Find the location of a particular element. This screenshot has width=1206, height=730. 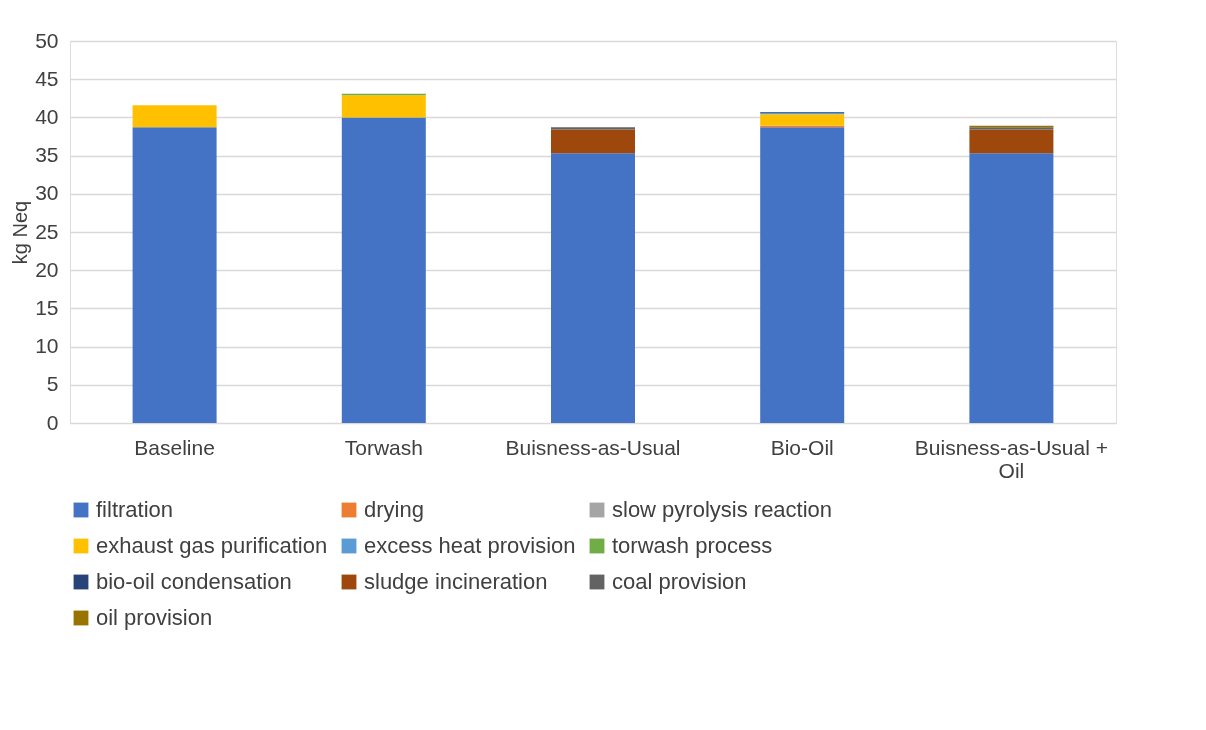

legend-label: slow pyrolysis reaction is located at coordinates (722, 509).